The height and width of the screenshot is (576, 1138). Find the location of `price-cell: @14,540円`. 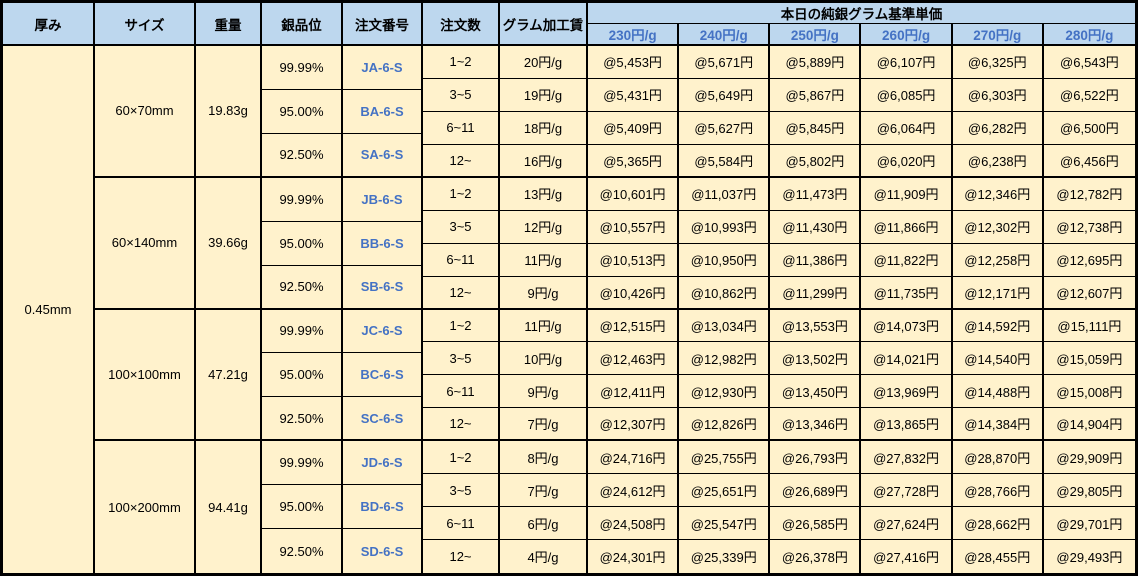

price-cell: @14,540円 is located at coordinates (998, 359).